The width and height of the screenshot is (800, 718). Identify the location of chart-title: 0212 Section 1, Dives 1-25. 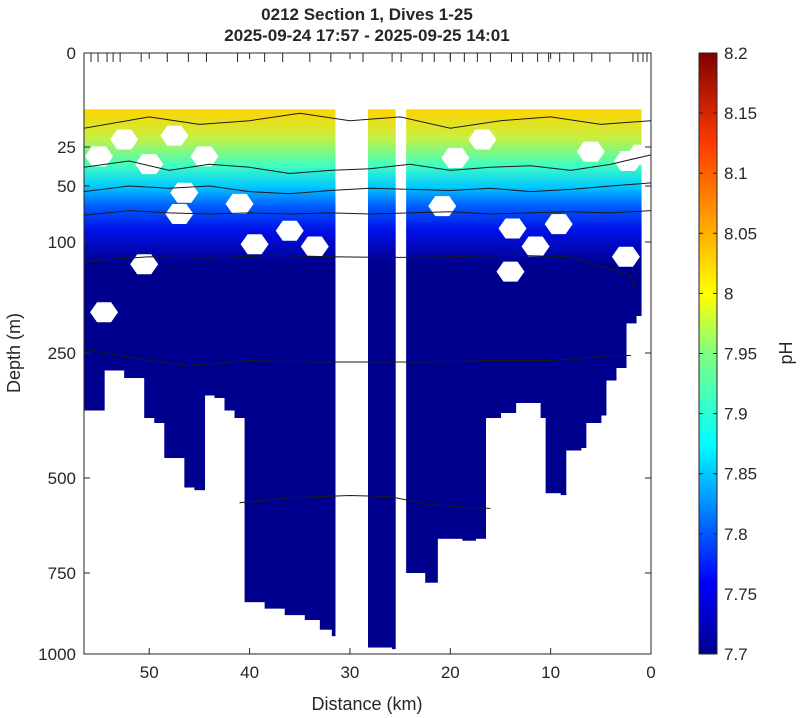
(367, 14).